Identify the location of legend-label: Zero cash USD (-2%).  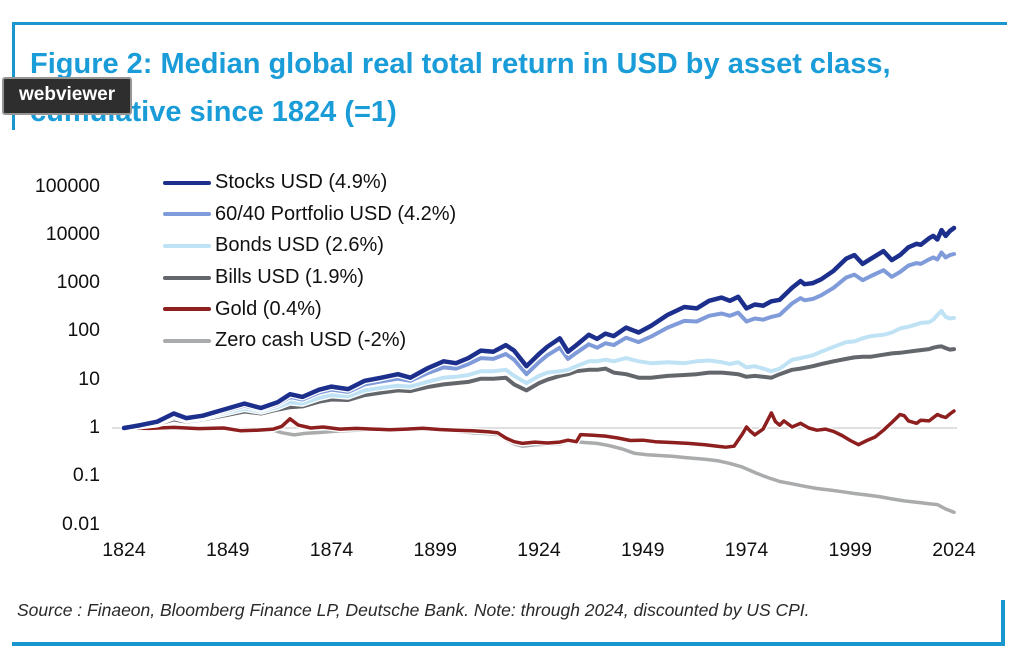
(311, 340).